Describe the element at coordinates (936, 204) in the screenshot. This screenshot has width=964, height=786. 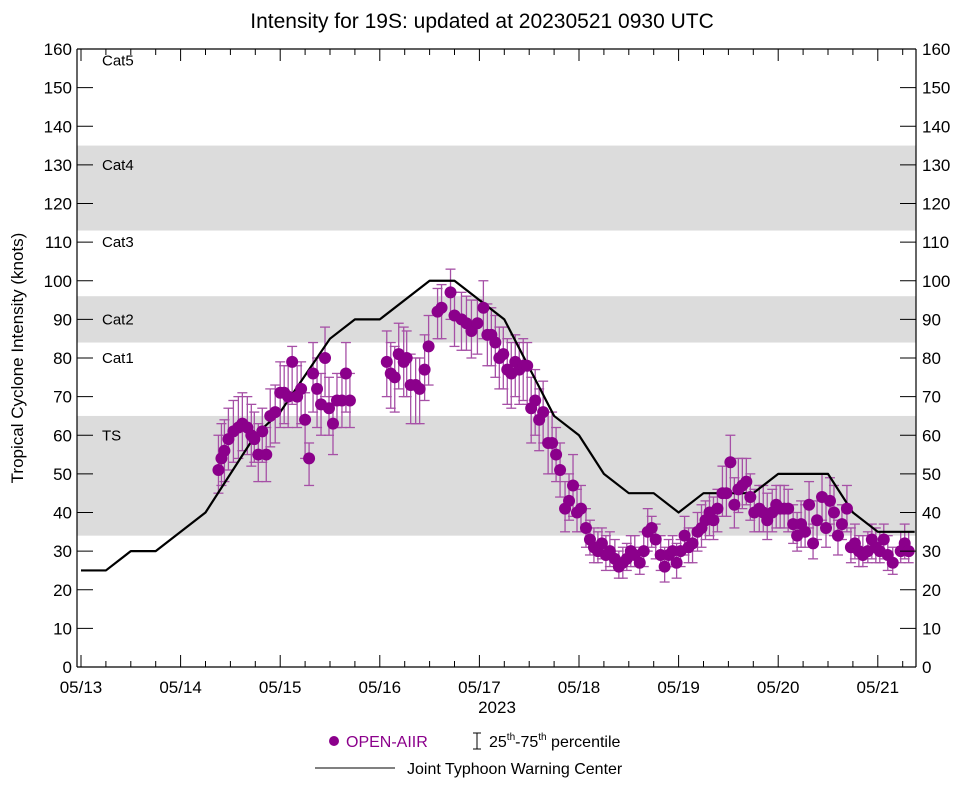
I see `y-tick-label-right: 120` at that location.